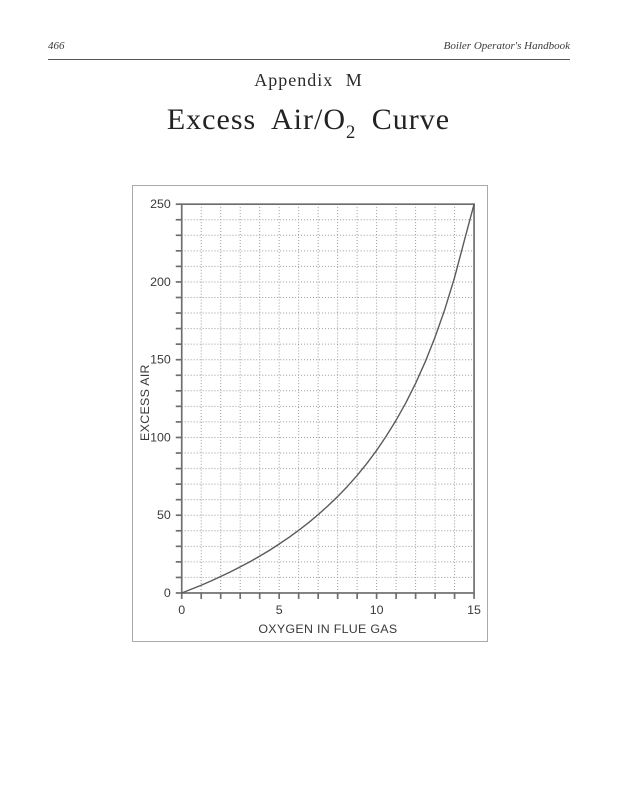 The width and height of the screenshot is (617, 800). Describe the element at coordinates (160, 437) in the screenshot. I see `y-tick-label: 100` at that location.